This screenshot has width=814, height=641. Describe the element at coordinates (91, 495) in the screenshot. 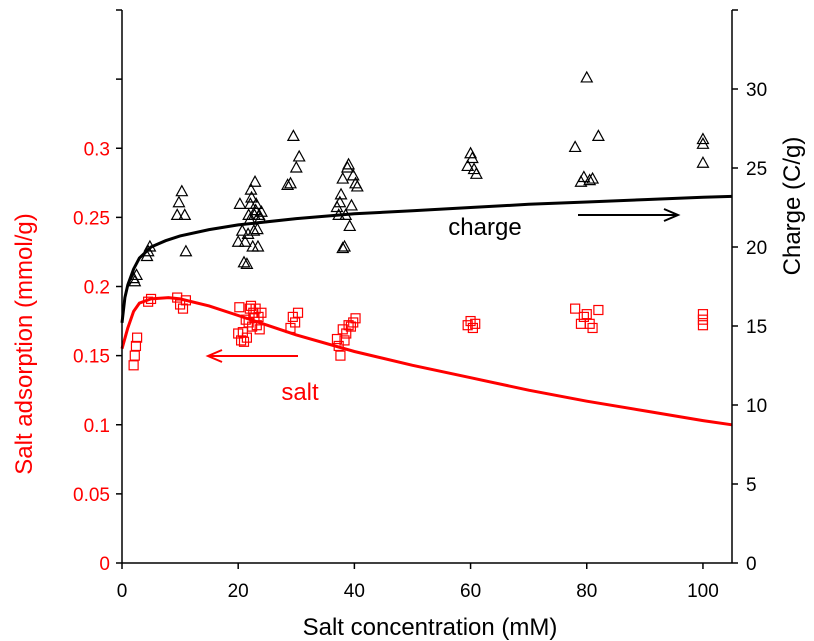

I see `left-tick-label: 0.05` at that location.